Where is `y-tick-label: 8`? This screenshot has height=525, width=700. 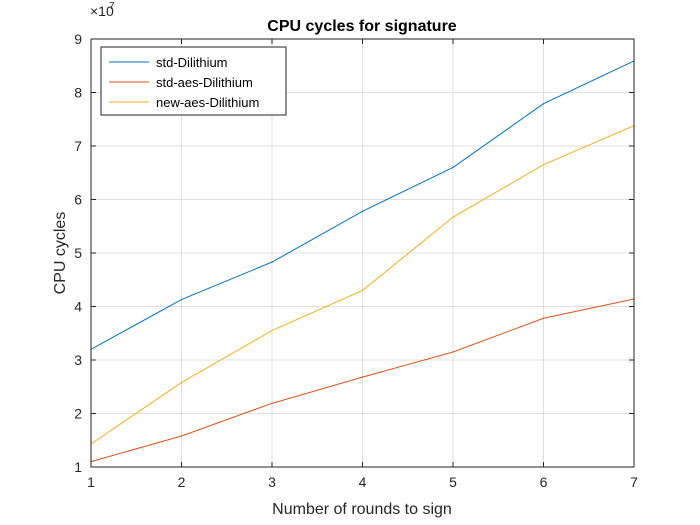
y-tick-label: 8 is located at coordinates (78, 93).